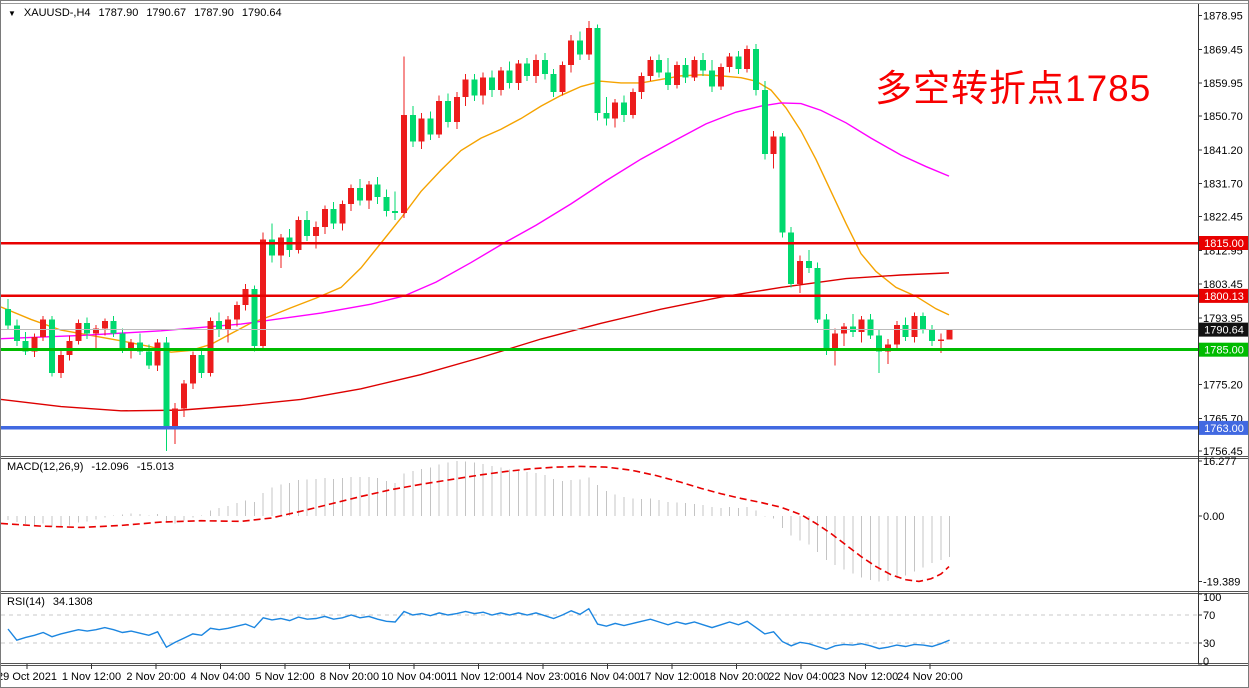 The image size is (1249, 688). What do you see at coordinates (736, 677) in the screenshot?
I see `time-tick-label: 18 Nov 20:00` at bounding box center [736, 677].